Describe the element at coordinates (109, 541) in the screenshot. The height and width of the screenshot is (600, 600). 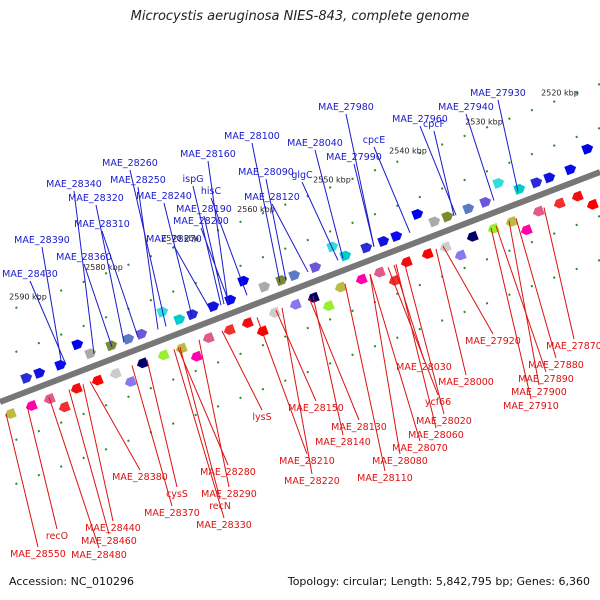
I see `reverse-gene-label: MAE_28460` at that location.